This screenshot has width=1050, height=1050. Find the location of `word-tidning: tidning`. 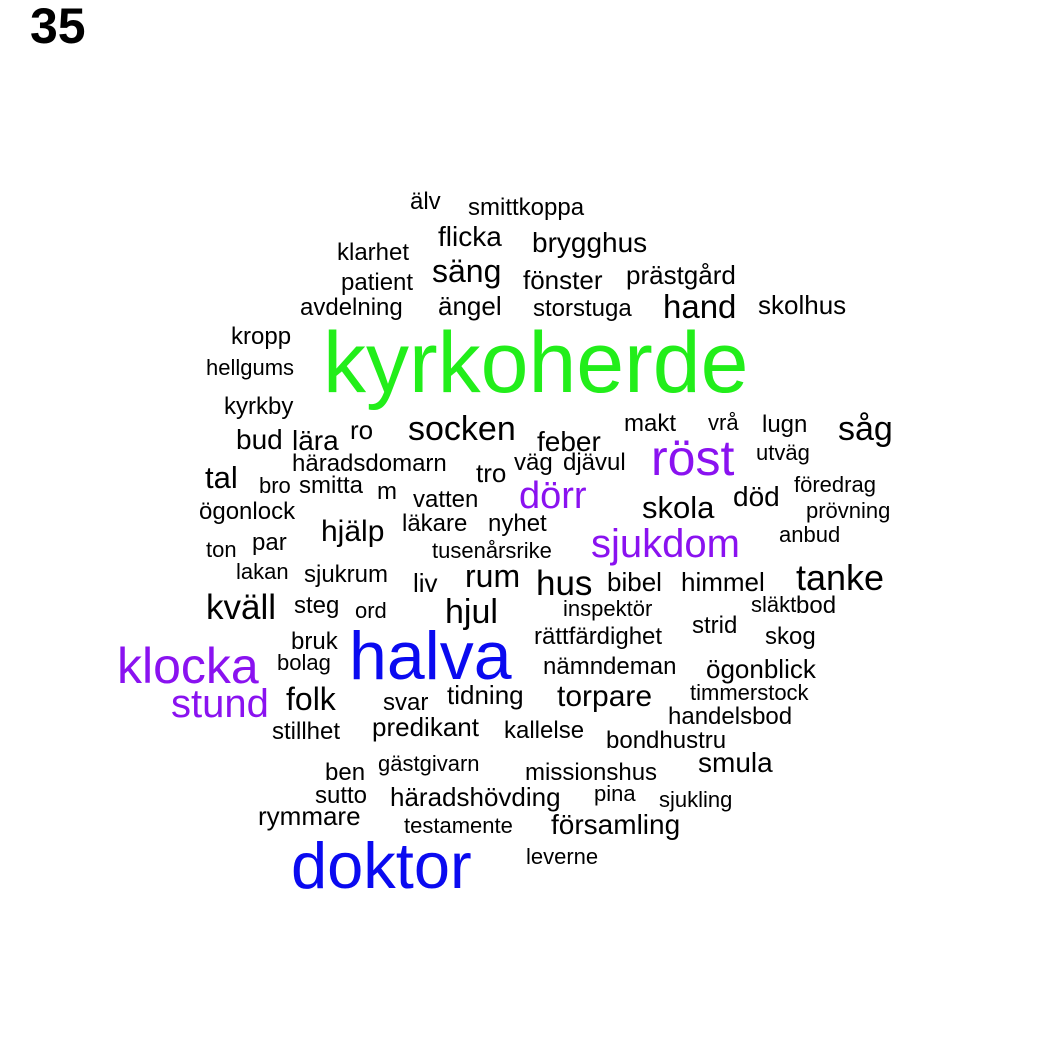

word-tidning: tidning is located at coordinates (485, 695).